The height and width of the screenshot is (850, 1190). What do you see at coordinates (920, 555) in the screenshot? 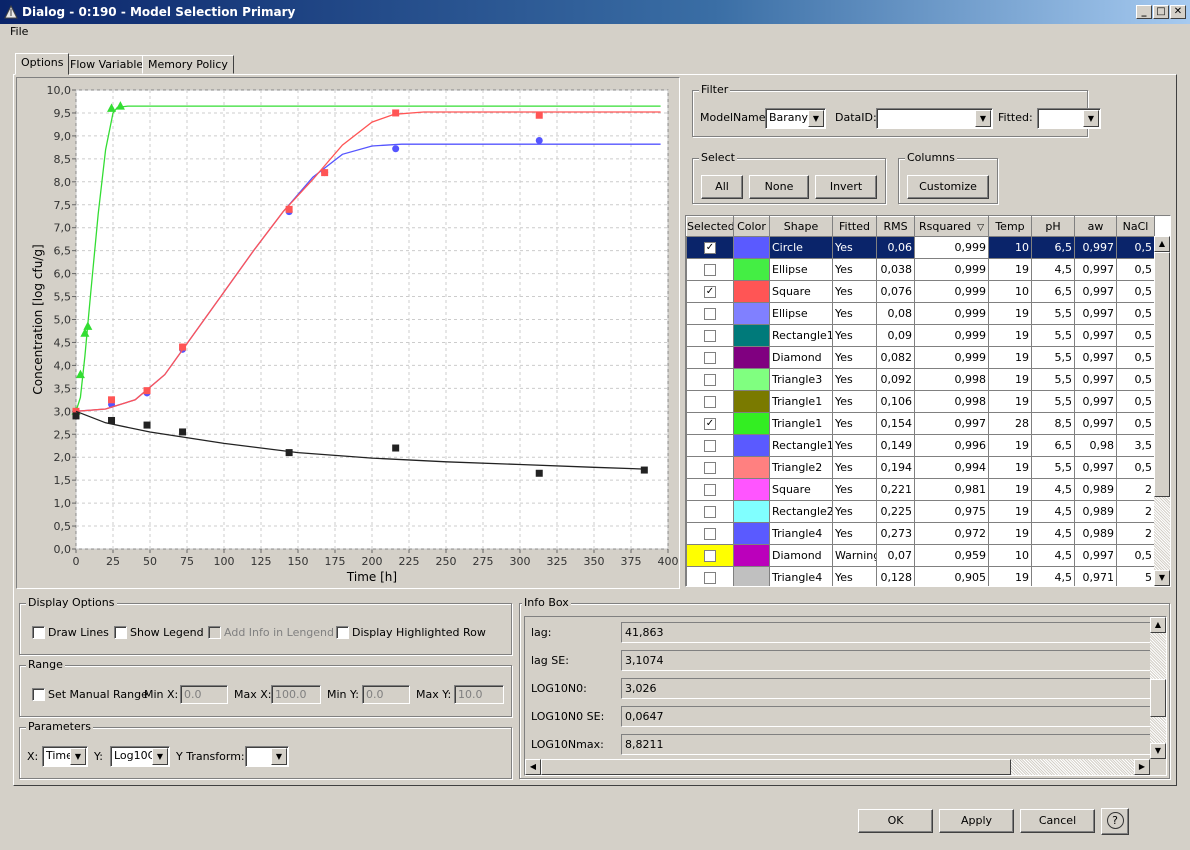
I see `table-row: Diamond Warning 0,07 0,959 10 4,5 0,997 0,5` at bounding box center [920, 555].